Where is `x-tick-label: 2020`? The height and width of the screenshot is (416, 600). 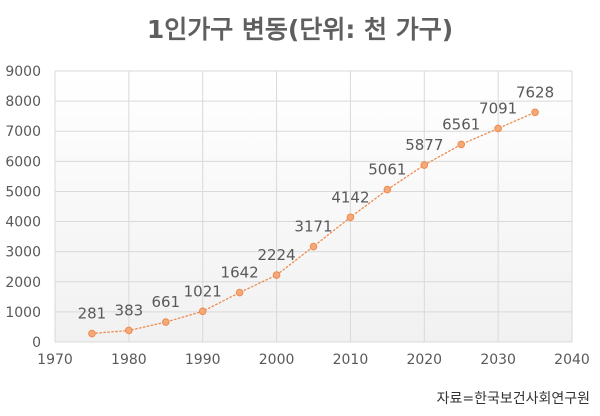 x-tick-label: 2020 is located at coordinates (424, 360).